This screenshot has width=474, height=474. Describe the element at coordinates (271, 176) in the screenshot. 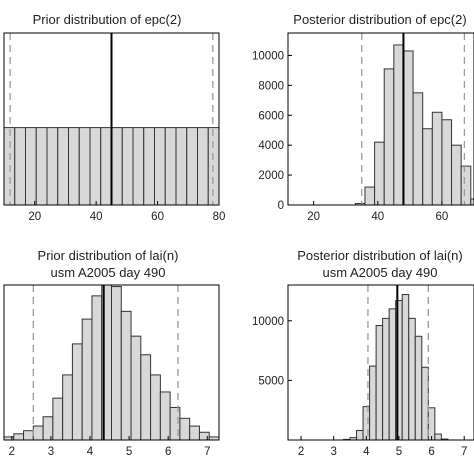

I see `y-tick-label: 2000` at that location.